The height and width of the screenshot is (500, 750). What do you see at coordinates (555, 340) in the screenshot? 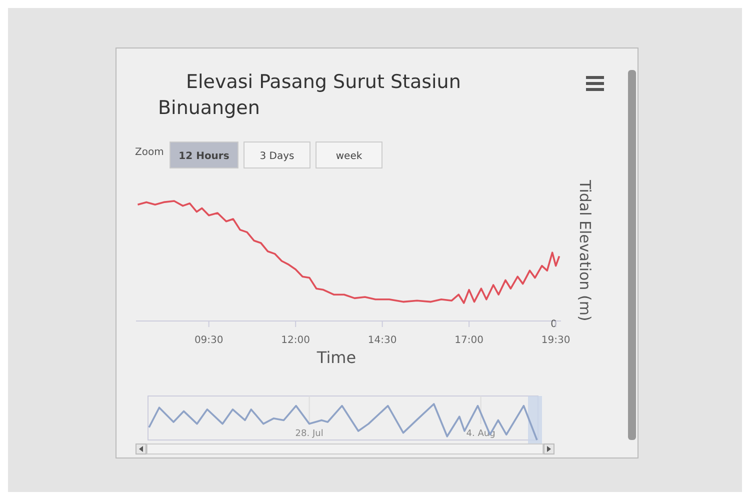
I see `x-tick-label: 19:30` at bounding box center [555, 340].